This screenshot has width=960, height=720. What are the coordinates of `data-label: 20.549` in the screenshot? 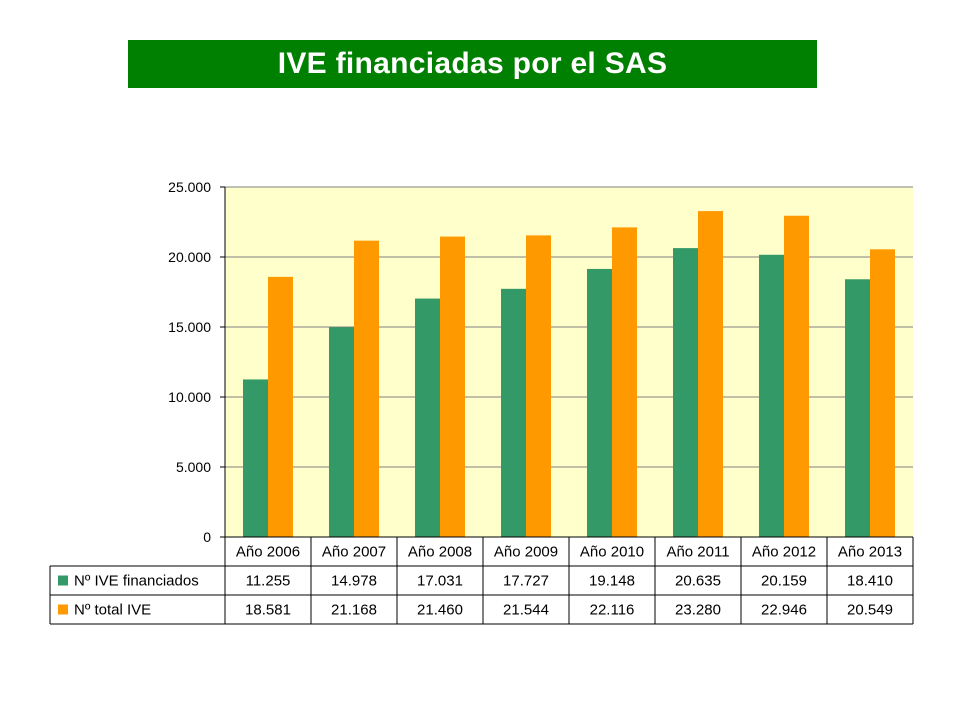 It's located at (870, 610).